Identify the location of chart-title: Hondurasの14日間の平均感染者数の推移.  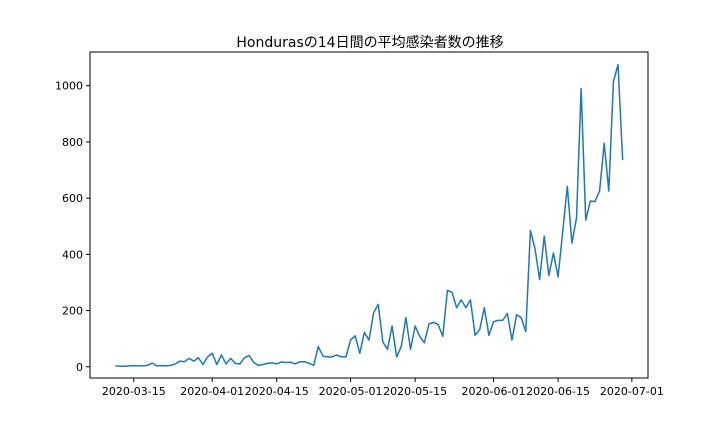
(369, 42).